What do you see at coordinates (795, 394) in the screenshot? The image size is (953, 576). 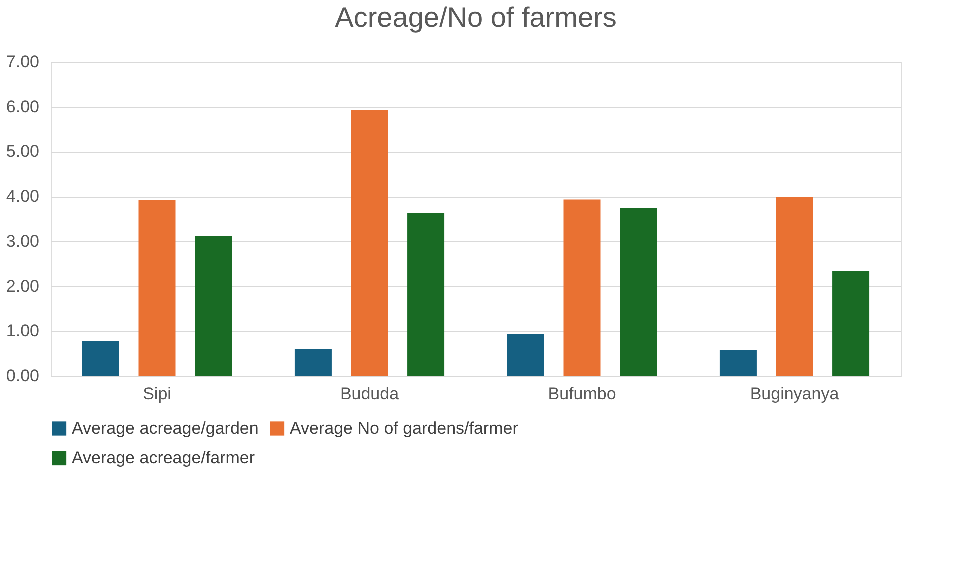 I see `x-tick-label: Buginyanya` at bounding box center [795, 394].